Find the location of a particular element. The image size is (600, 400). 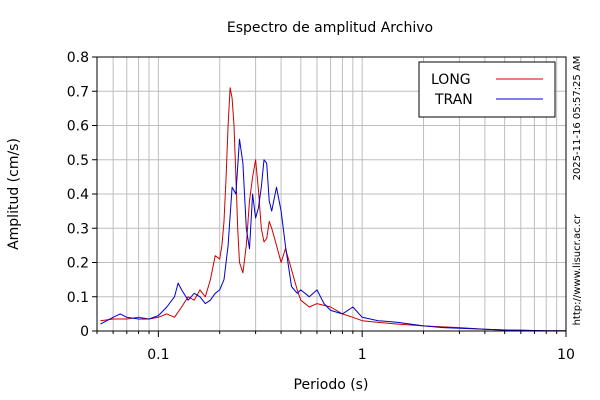

url-label: http://www.lisucr.ac.cr is located at coordinates (577, 270).